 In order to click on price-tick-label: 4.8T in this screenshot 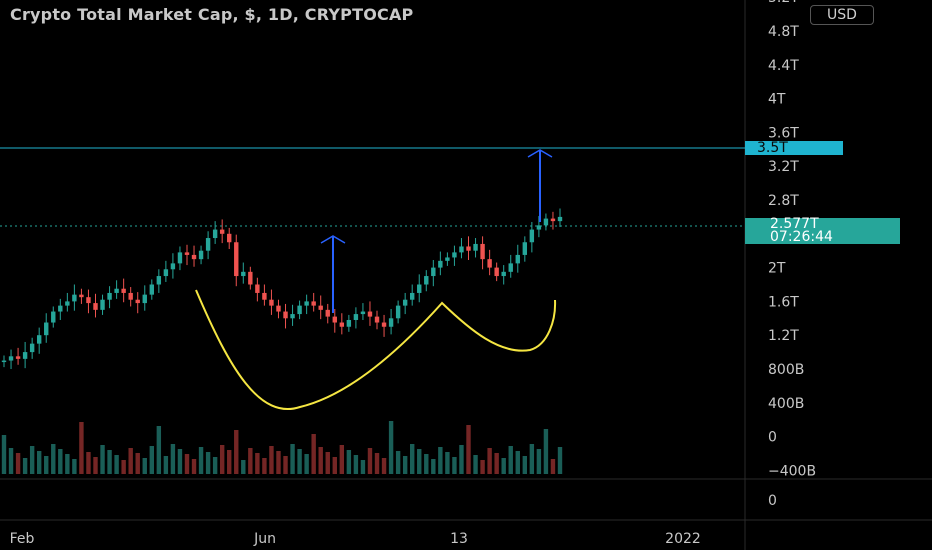, I will do `click(783, 32)`.